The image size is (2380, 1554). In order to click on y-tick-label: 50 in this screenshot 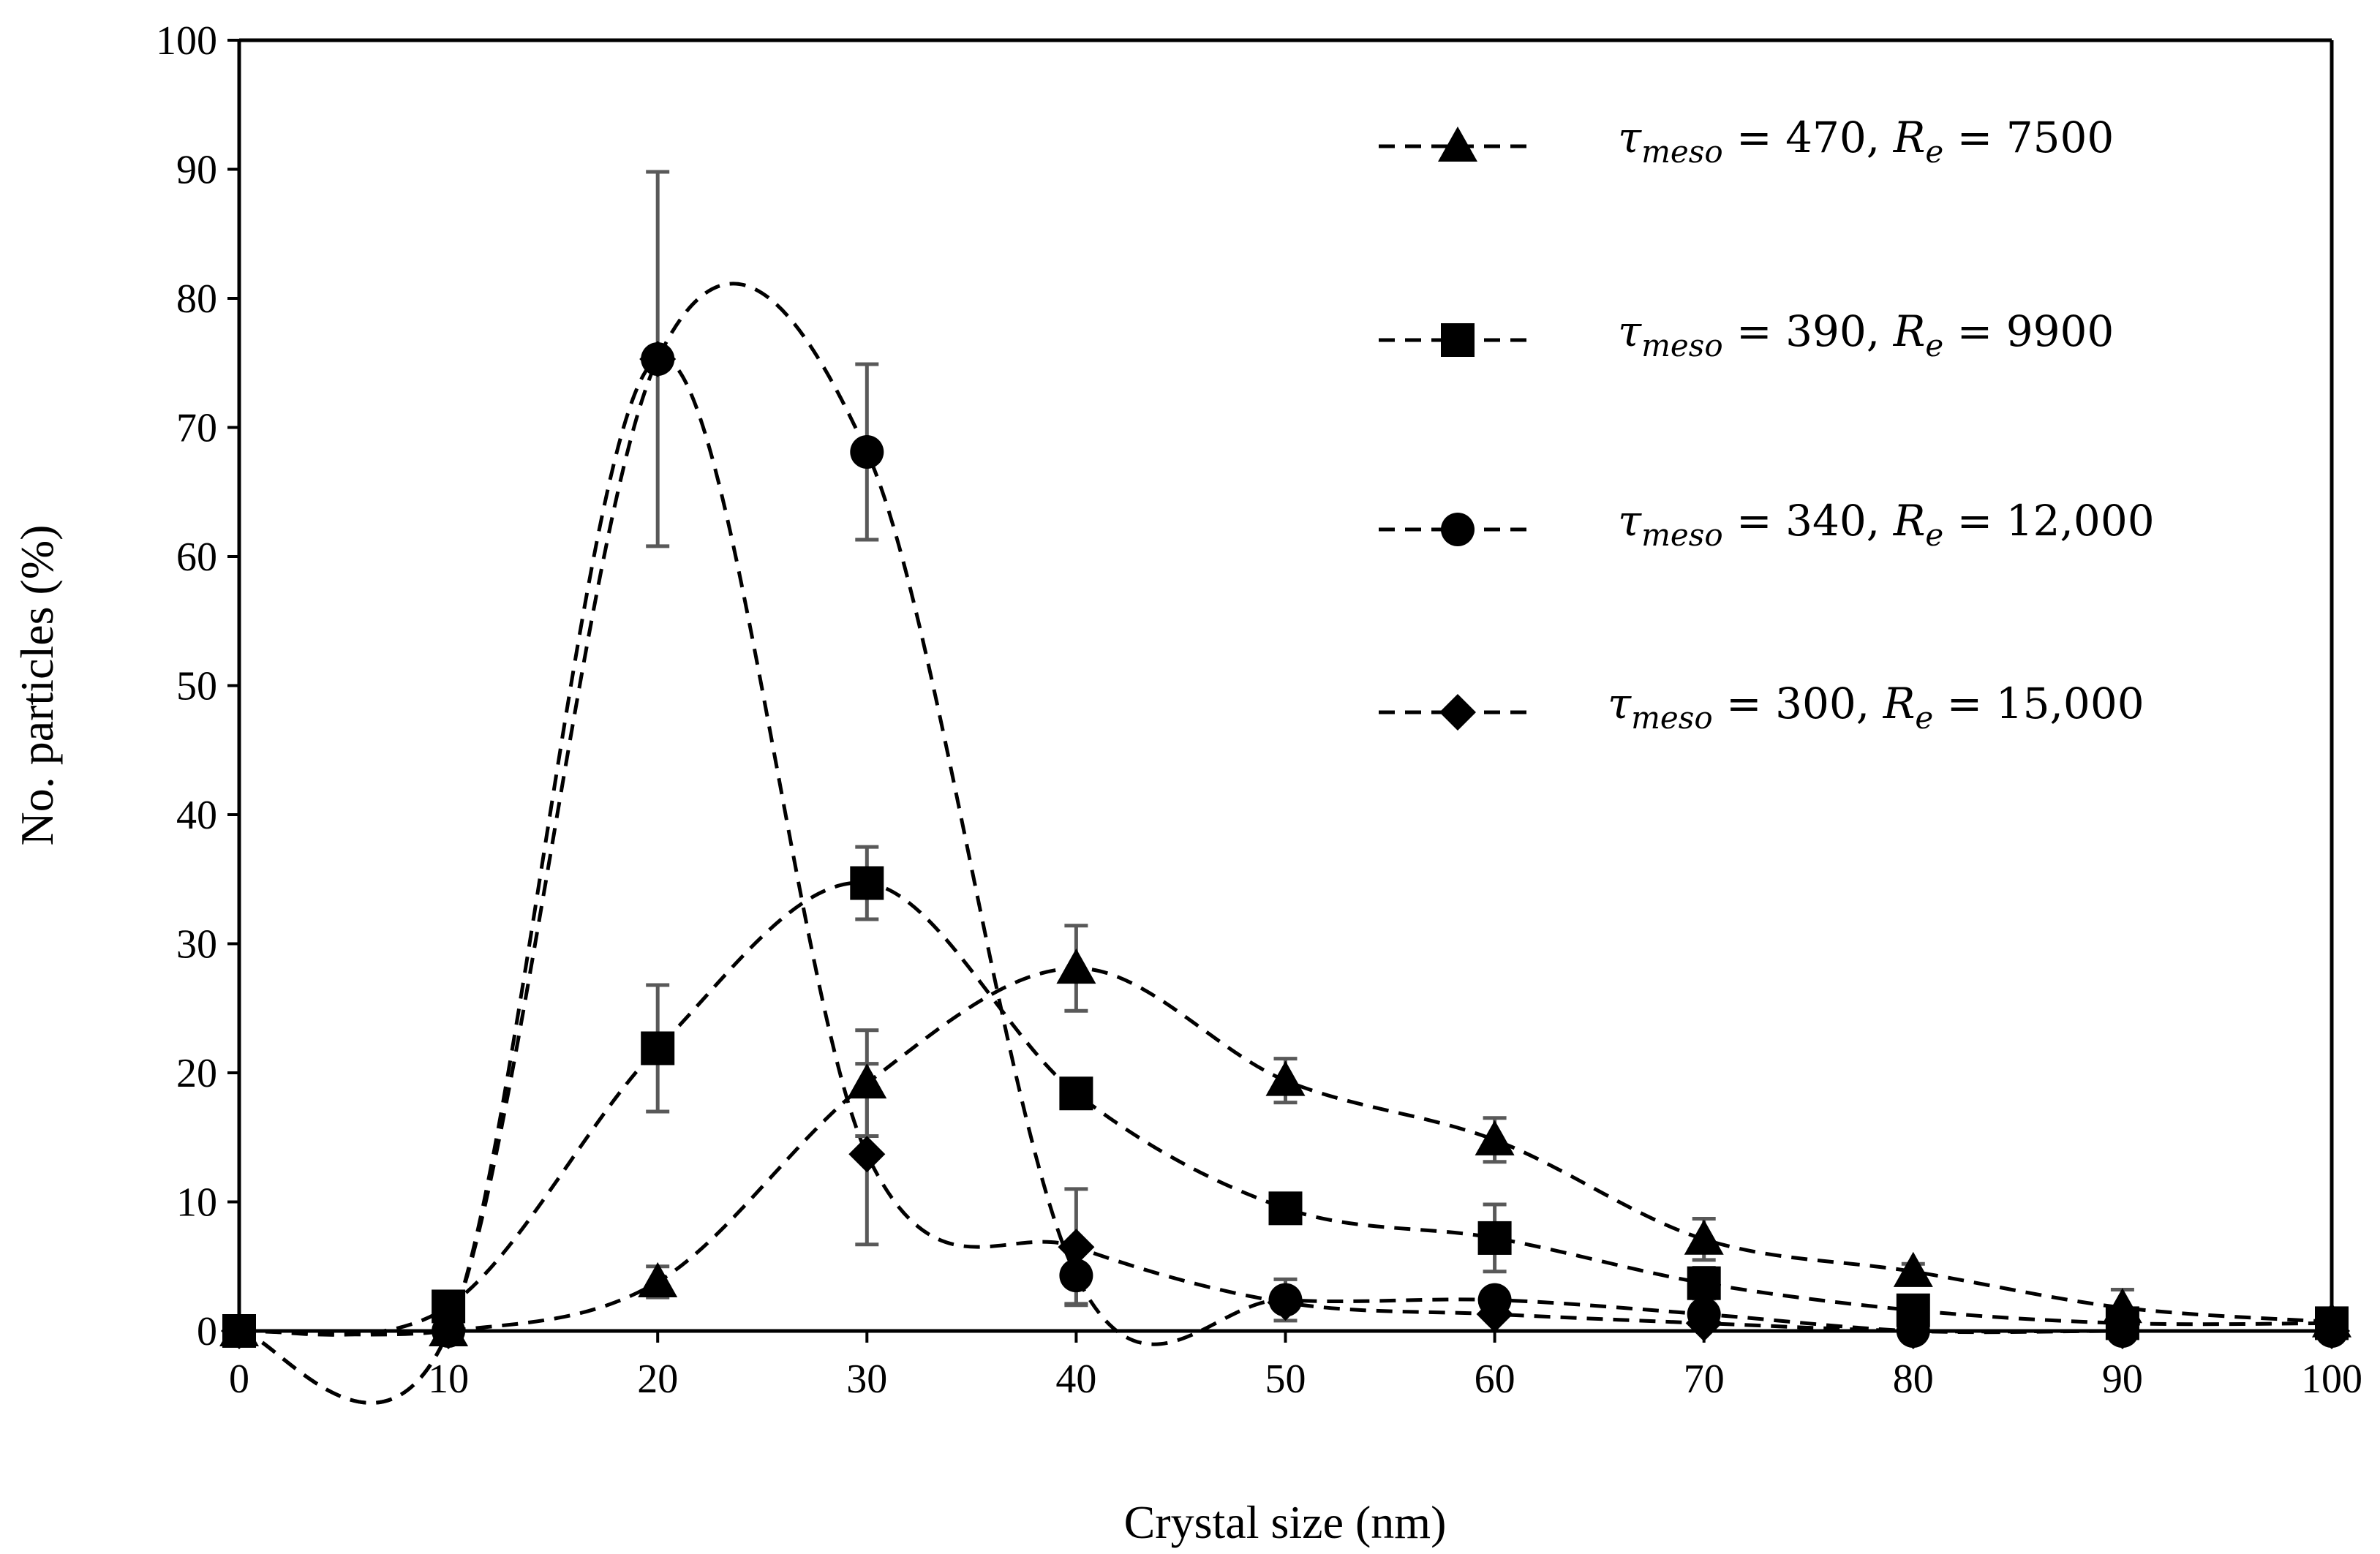, I will do `click(196, 686)`.